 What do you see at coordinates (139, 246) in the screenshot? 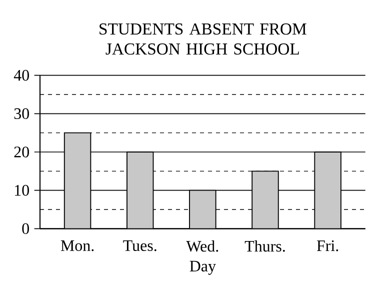
I see `x-tick-label: Tues.` at bounding box center [139, 246].